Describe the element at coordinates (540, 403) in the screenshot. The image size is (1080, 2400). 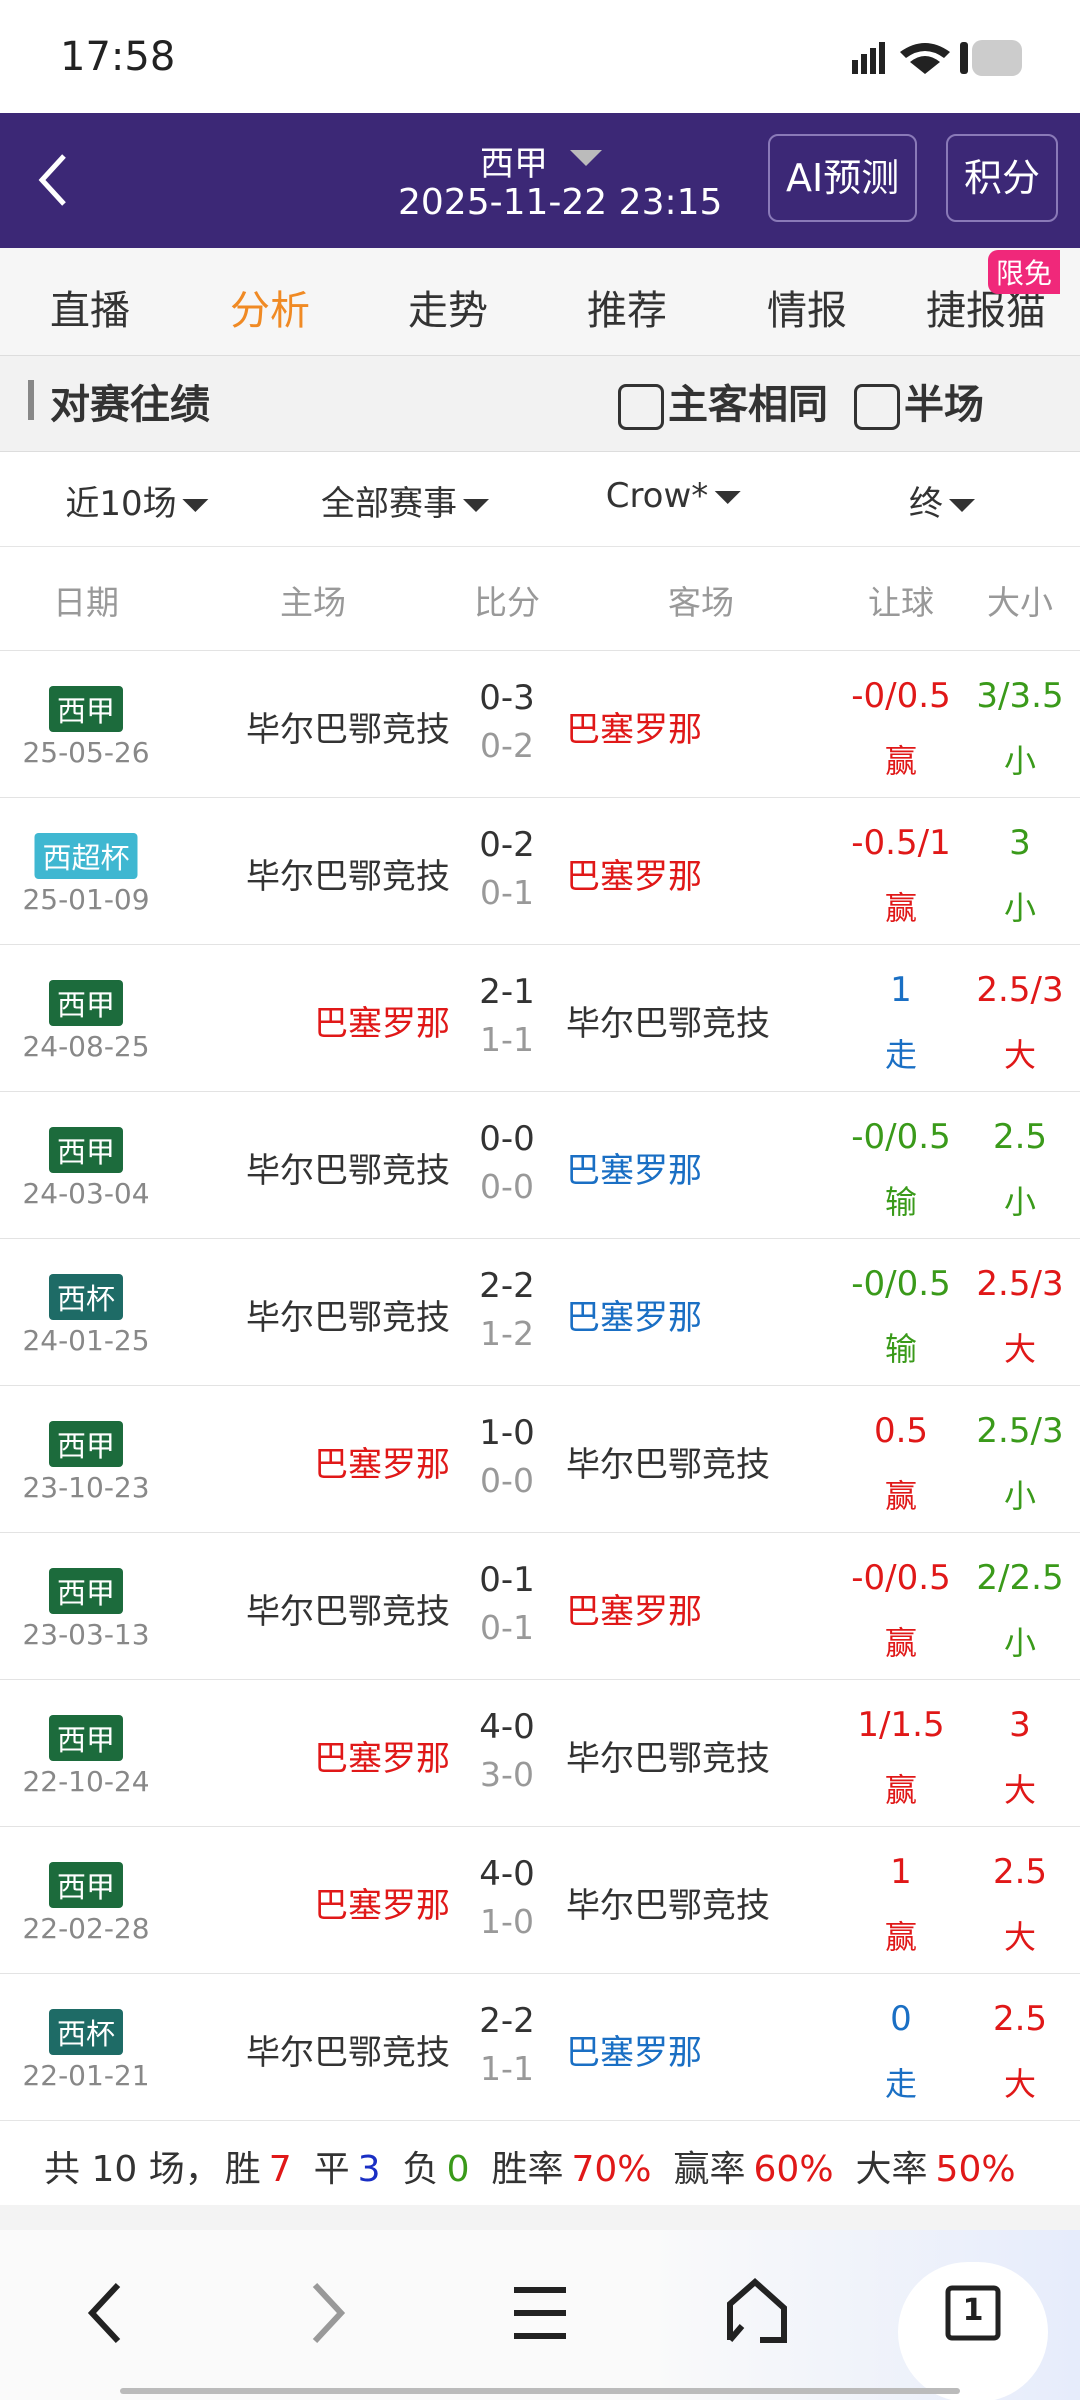
I see `section-bar` at that location.